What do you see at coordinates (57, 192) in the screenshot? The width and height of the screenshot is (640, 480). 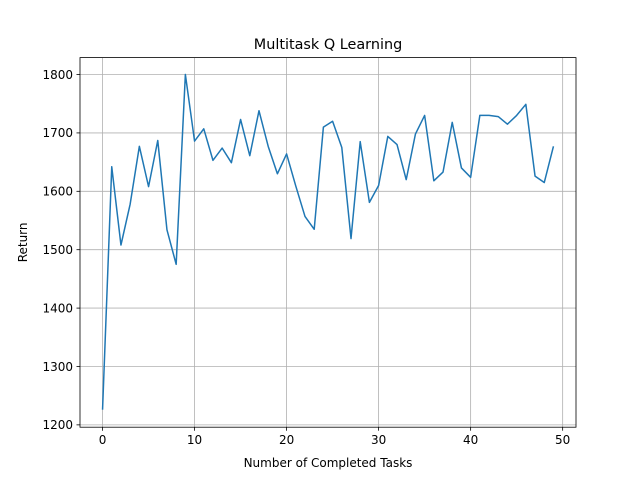 I see `y-tick-label: 1600` at bounding box center [57, 192].